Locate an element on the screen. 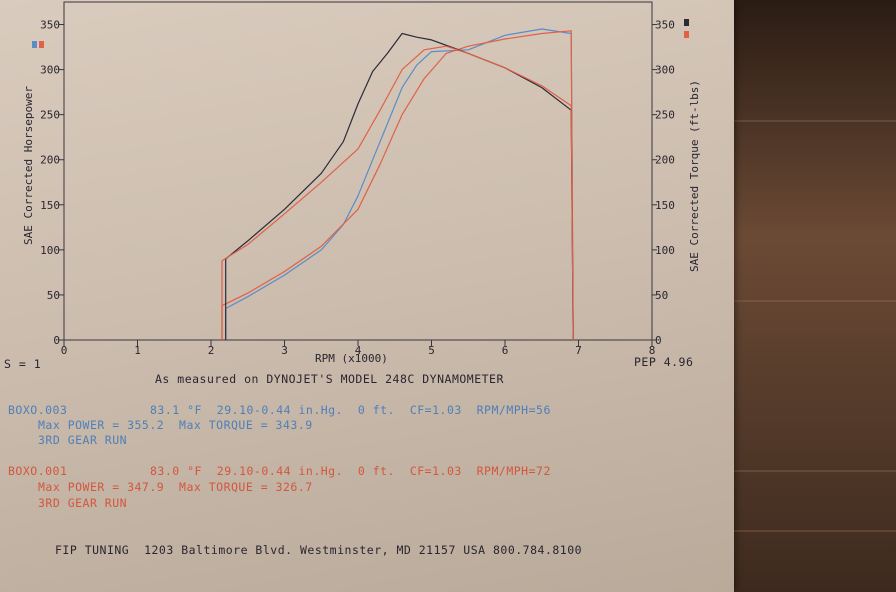  y-tick-label-right: 50 is located at coordinates (661, 295).